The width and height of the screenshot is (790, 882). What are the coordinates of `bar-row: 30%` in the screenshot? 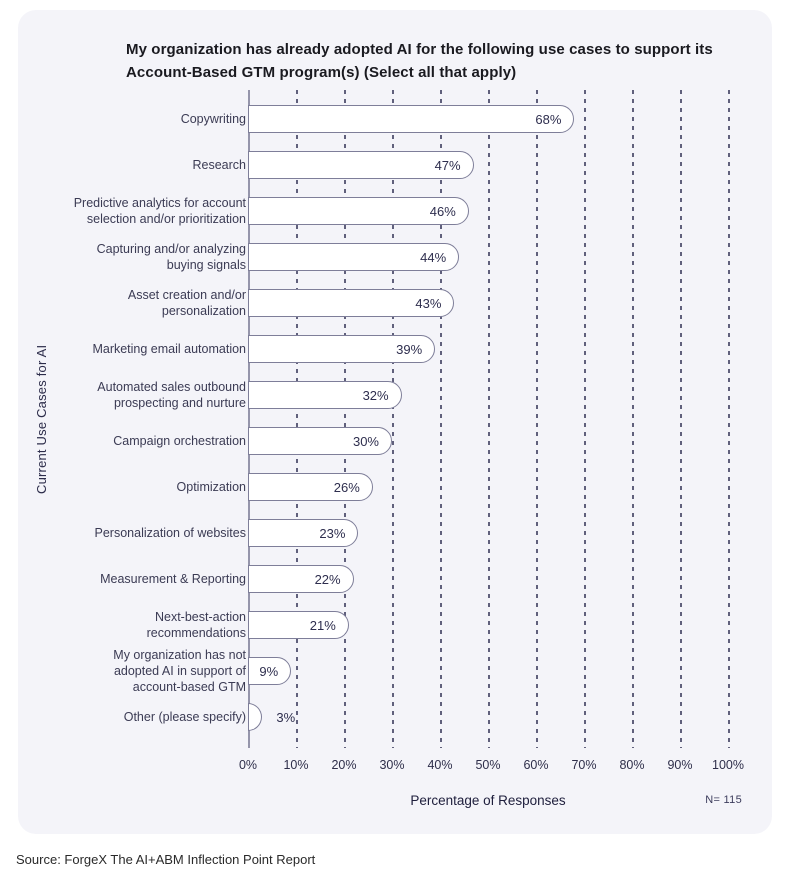 It's located at (488, 441).